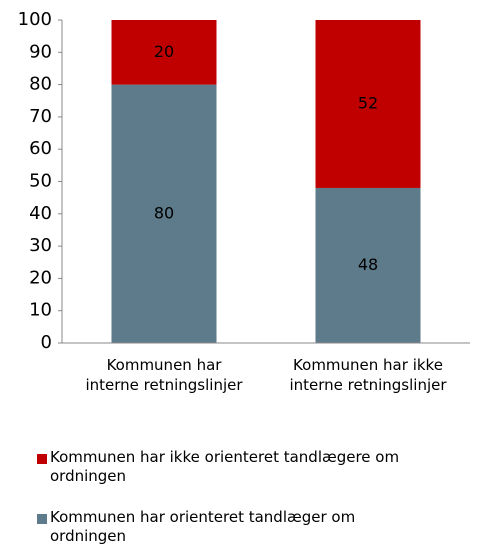 The width and height of the screenshot is (487, 548). Describe the element at coordinates (40, 148) in the screenshot. I see `y-tick-label: 60` at that location.